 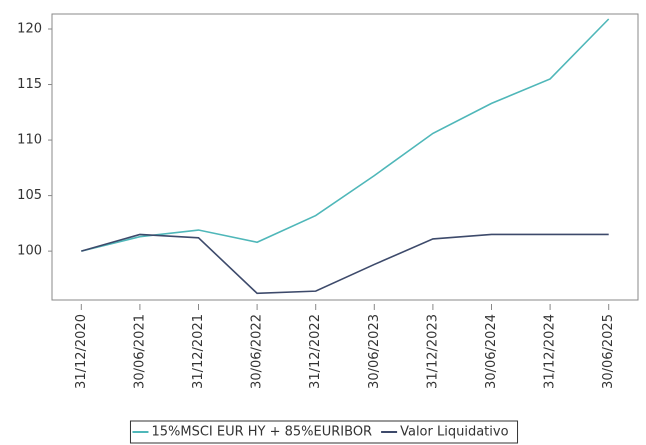 I want to click on x-tick-label: 30/06/2023, so click(x=374, y=351).